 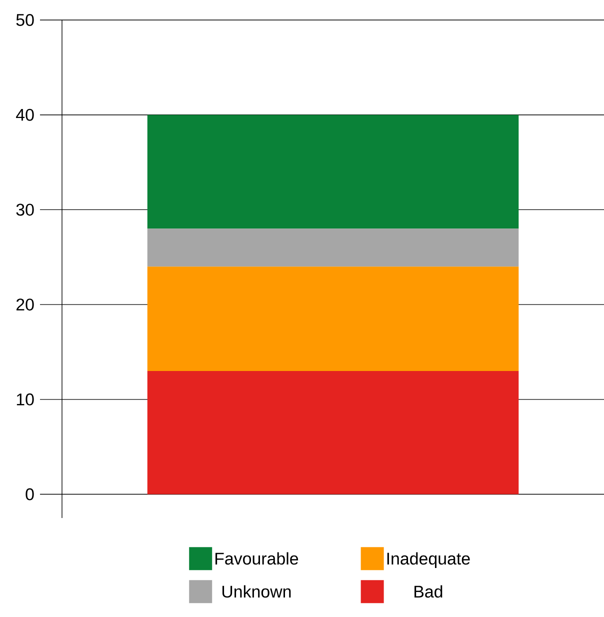 I want to click on legend-label: Inadequate, so click(x=428, y=560).